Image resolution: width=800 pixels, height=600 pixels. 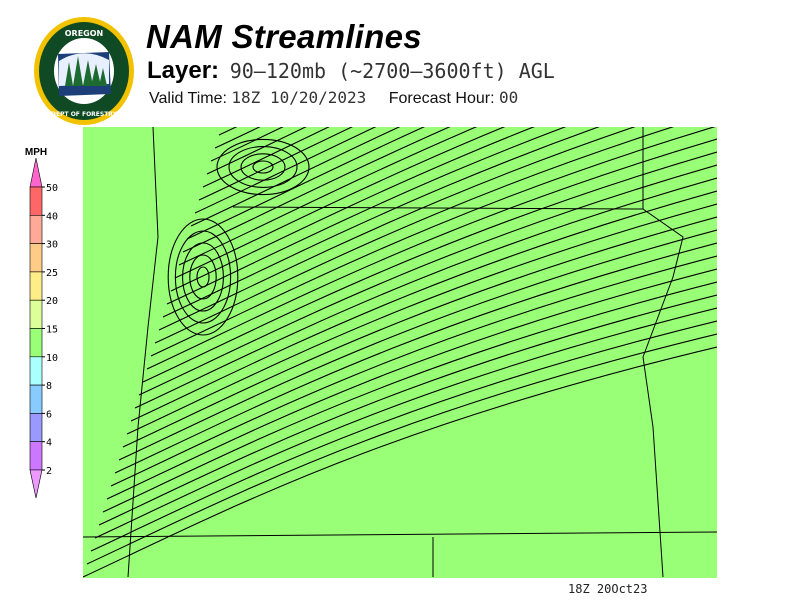 I want to click on legend-label: 25, so click(x=52, y=273).